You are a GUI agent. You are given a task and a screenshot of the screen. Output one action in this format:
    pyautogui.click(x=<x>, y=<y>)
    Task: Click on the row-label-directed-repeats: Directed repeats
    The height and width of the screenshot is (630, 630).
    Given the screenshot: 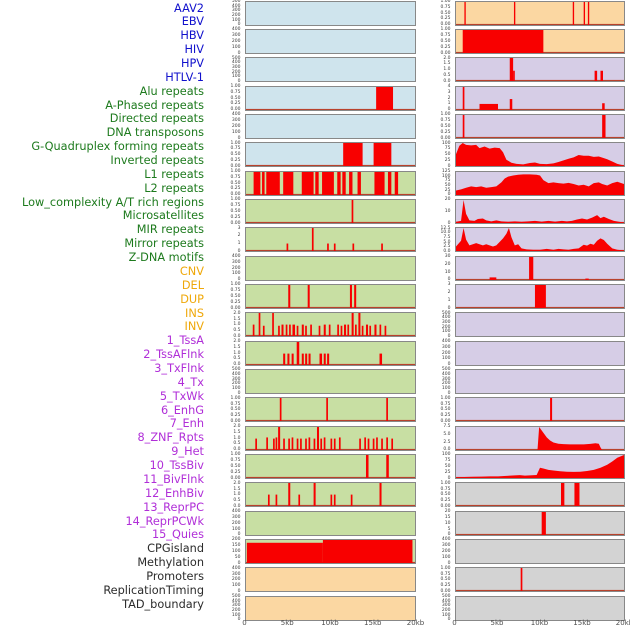 What is the action you would take?
    pyautogui.click(x=156, y=119)
    